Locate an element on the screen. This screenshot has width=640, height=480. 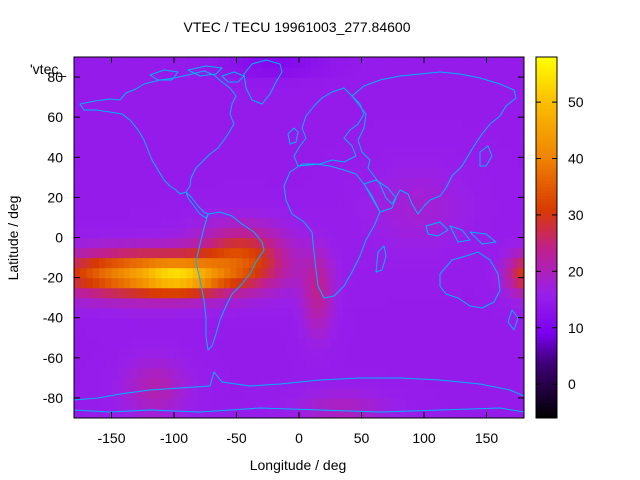
coastline-arabia is located at coordinates (380, 196).